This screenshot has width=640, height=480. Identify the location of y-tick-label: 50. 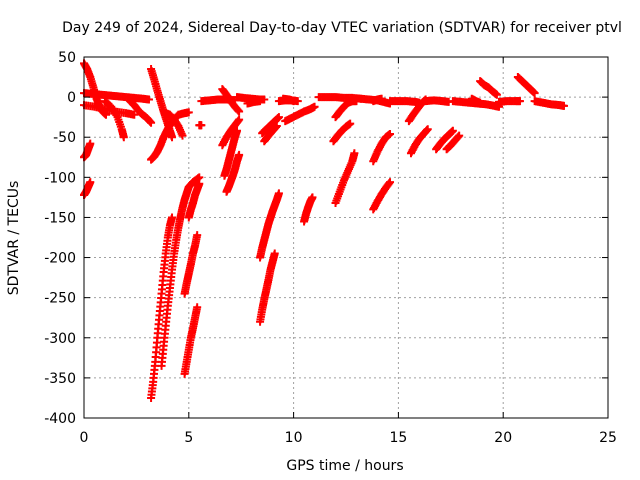
(67, 58).